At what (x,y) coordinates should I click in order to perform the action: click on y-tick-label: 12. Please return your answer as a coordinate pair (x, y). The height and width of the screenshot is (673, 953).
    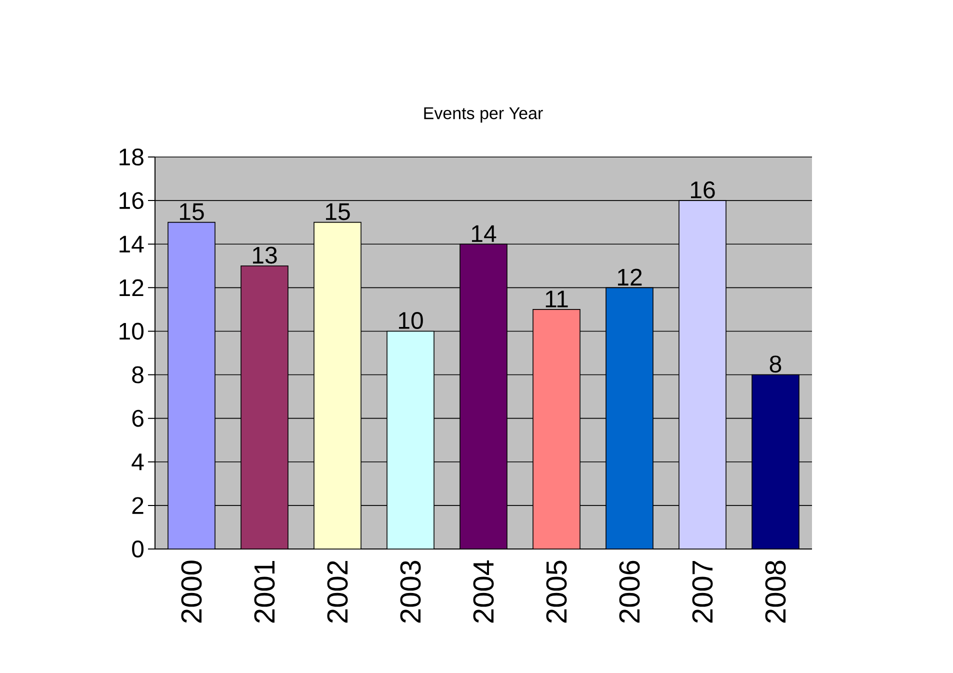
    Looking at the image, I should click on (132, 287).